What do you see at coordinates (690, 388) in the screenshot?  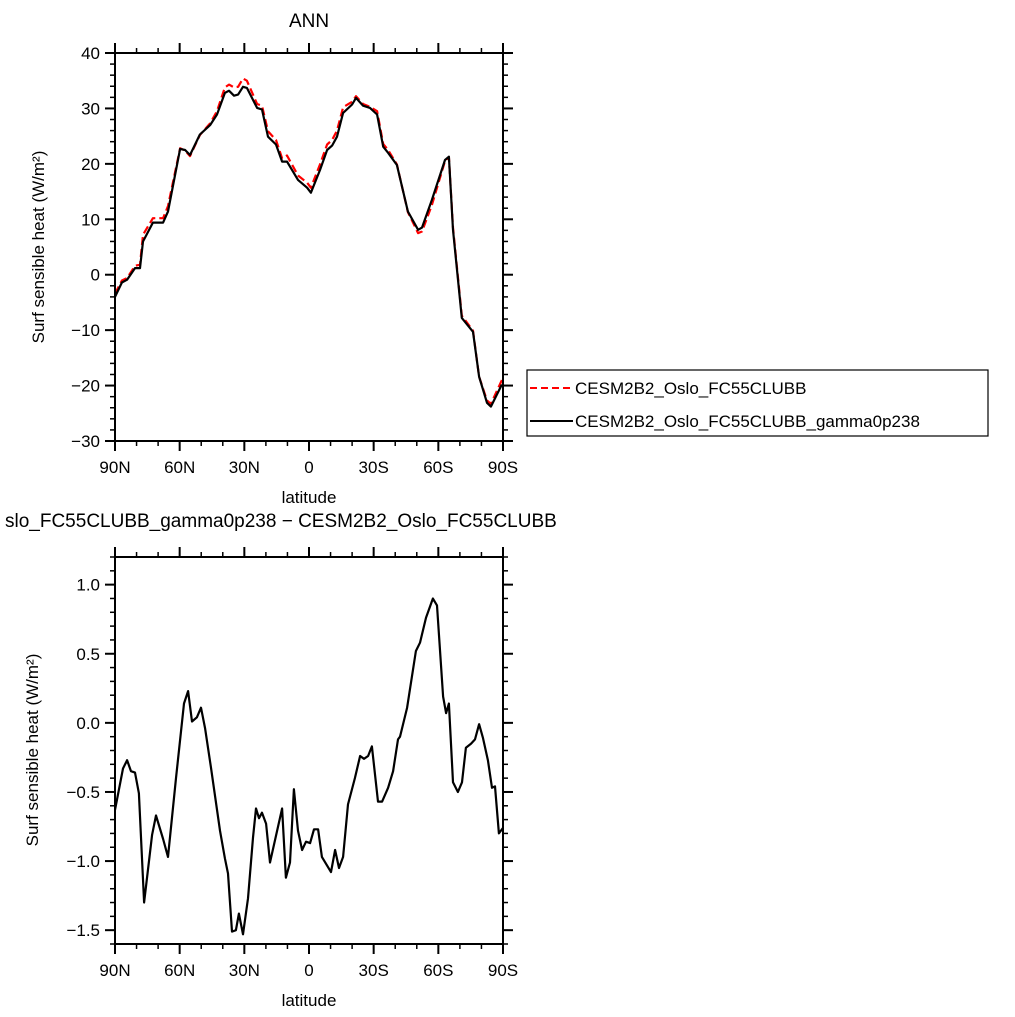 I see `legend-label-control: CESM2B2_Oslo_FC55CLUBB` at bounding box center [690, 388].